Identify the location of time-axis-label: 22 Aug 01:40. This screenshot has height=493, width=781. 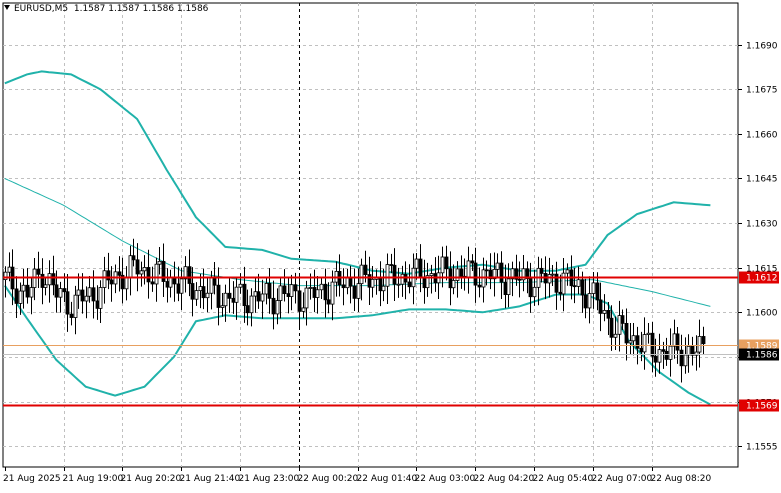
(387, 479).